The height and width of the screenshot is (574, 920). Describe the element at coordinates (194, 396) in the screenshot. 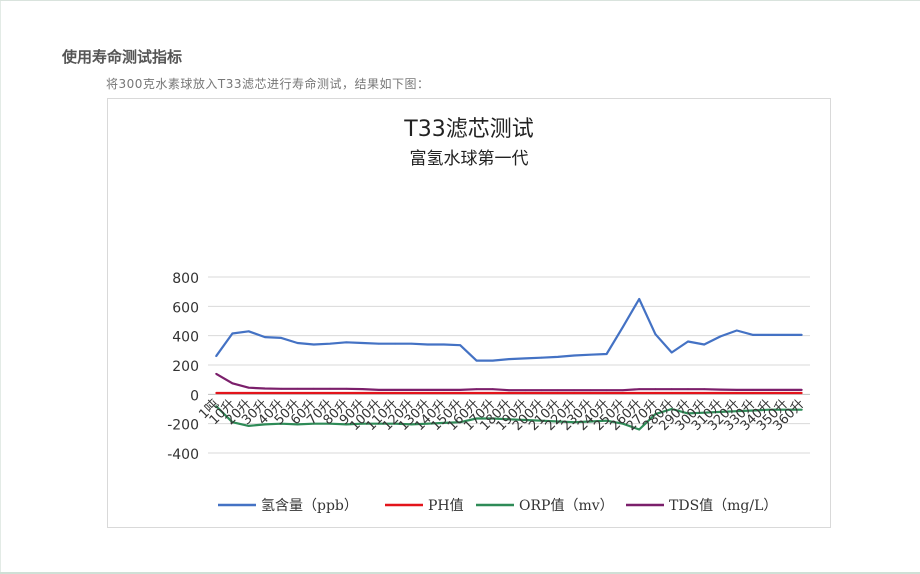

I see `y-tick-label: 0` at that location.